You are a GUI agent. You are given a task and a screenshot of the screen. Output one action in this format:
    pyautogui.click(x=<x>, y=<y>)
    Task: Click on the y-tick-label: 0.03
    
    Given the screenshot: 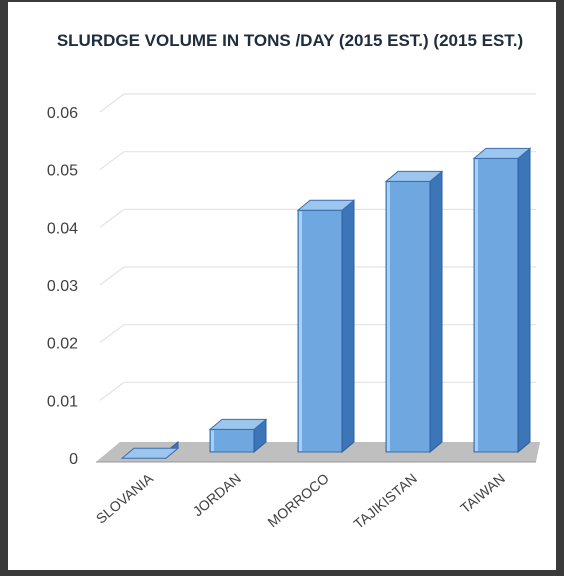 What is the action you would take?
    pyautogui.click(x=62, y=286)
    